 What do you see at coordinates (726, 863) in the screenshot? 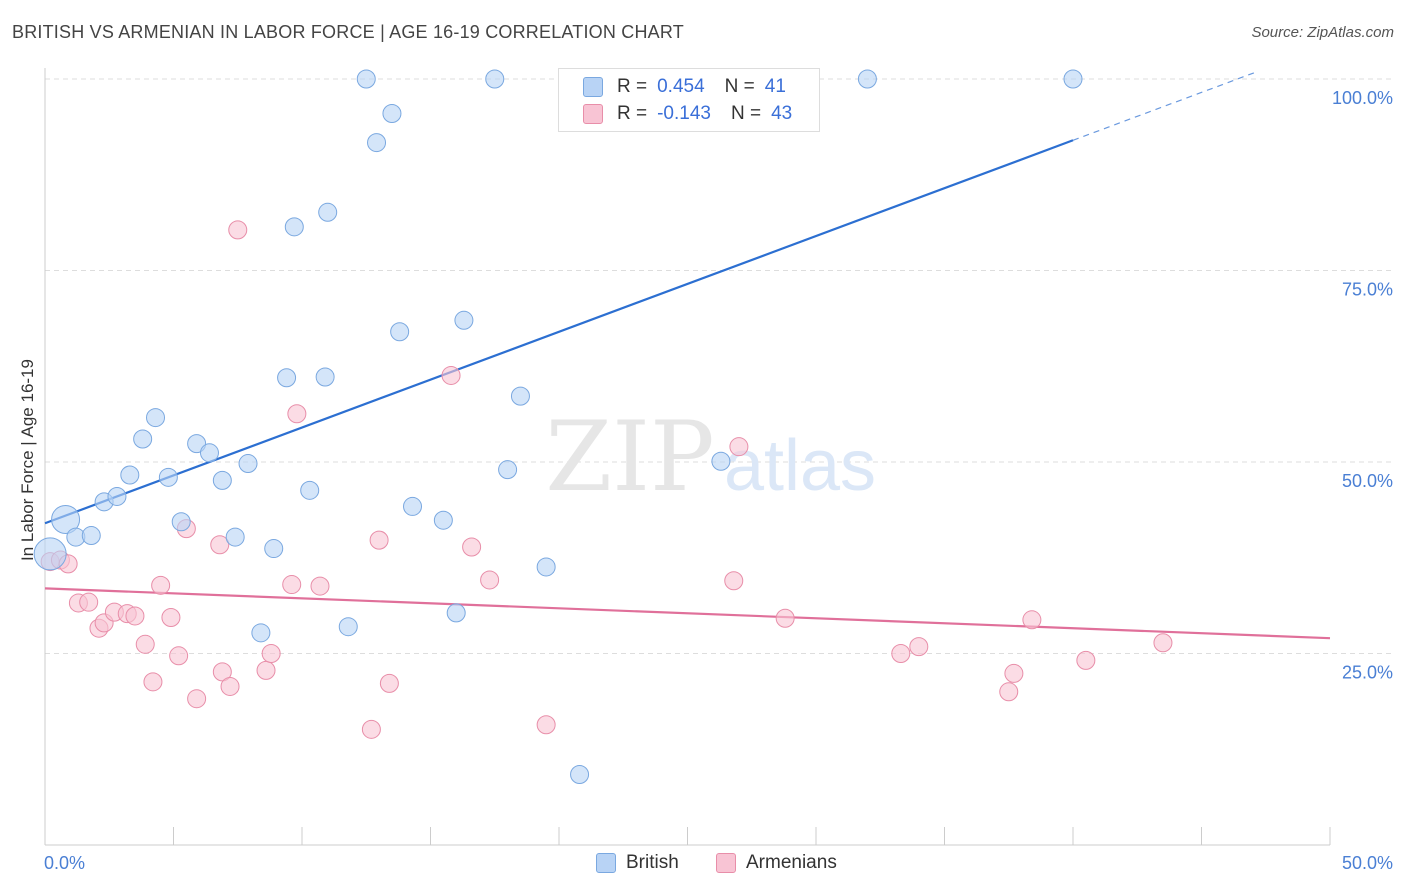
I see `armenian-legend-swatch` at bounding box center [726, 863].